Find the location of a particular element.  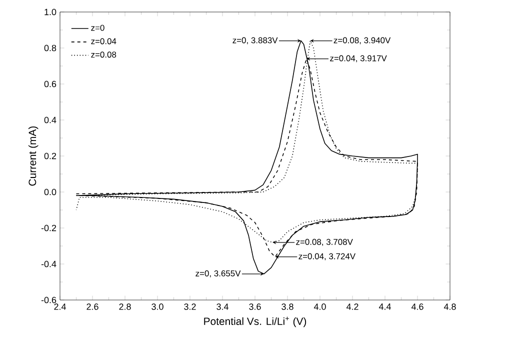

y-tick-label: 0.8 is located at coordinates (50, 48).